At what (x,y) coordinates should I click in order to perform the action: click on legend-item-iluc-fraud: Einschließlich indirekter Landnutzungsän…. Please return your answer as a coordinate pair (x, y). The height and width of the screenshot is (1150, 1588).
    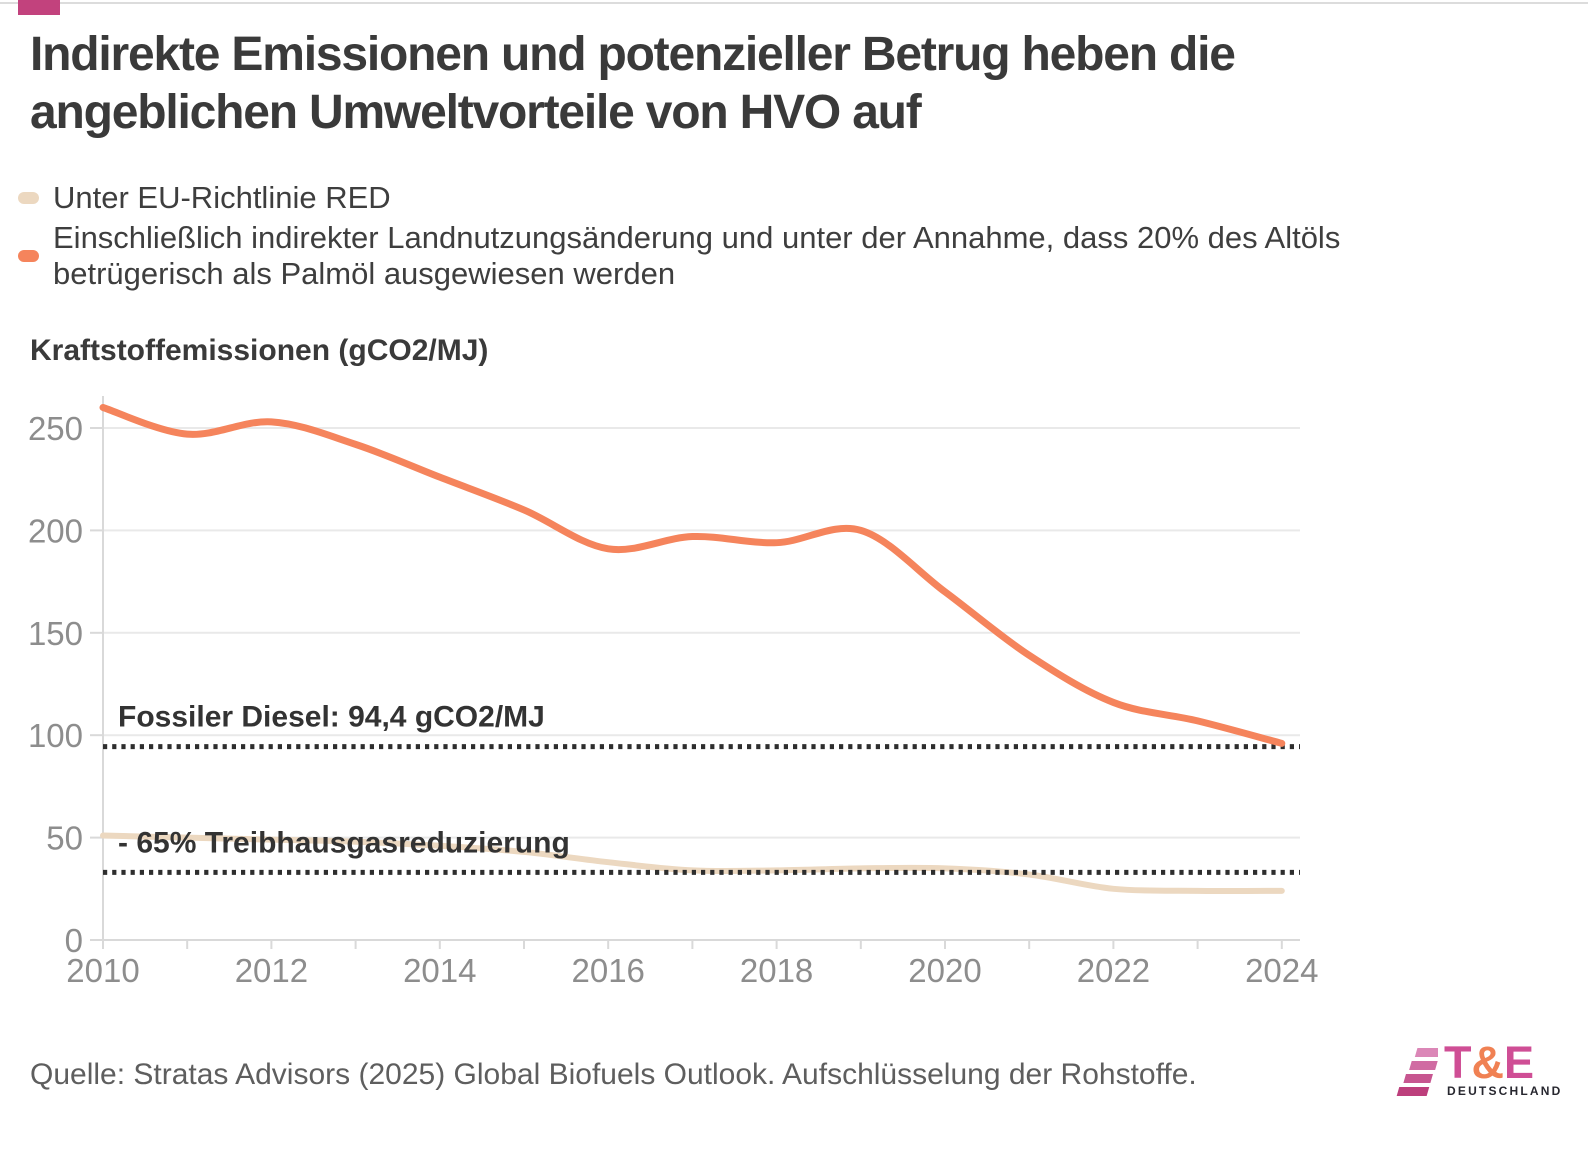
    Looking at the image, I should click on (788, 256).